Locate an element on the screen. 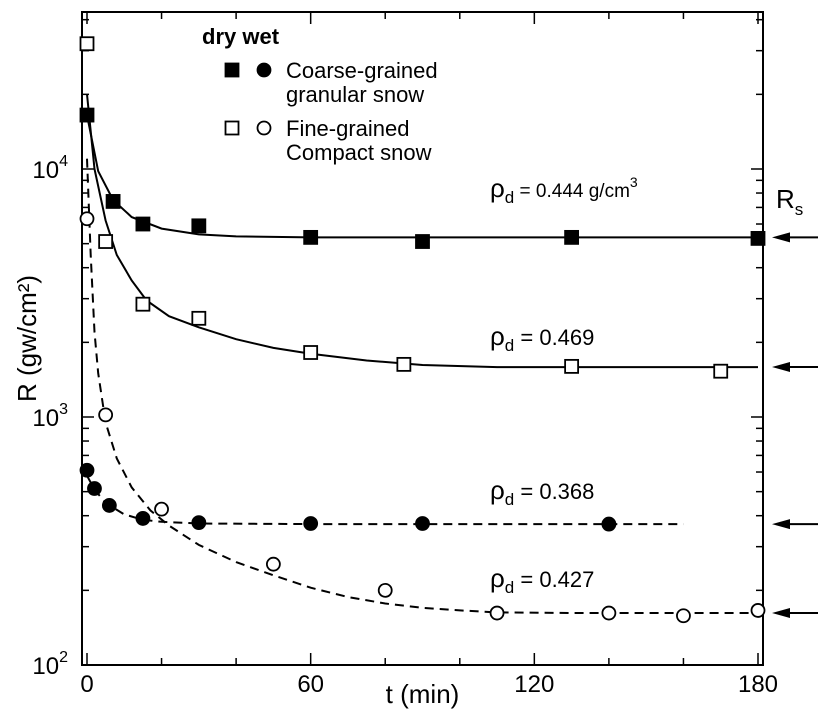 This screenshot has width=818, height=713. y-tick-label: 10² is located at coordinates (50, 664).